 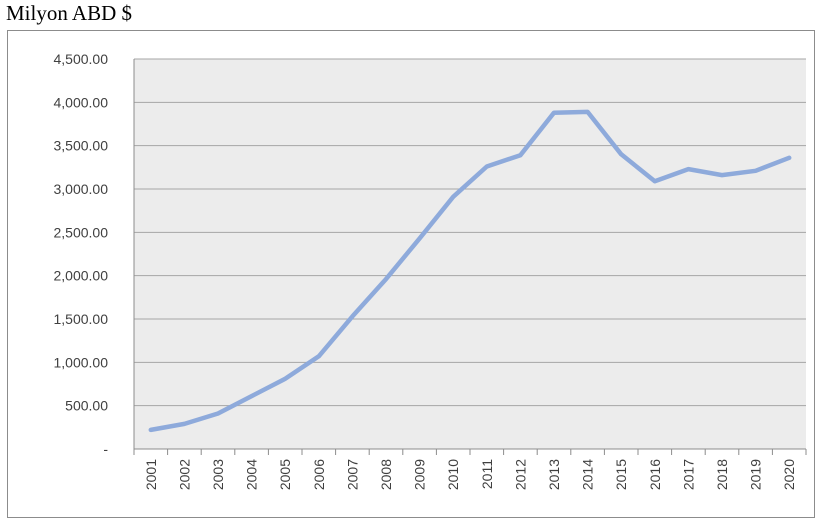 I want to click on x-tick-label: 2009, so click(x=420, y=474).